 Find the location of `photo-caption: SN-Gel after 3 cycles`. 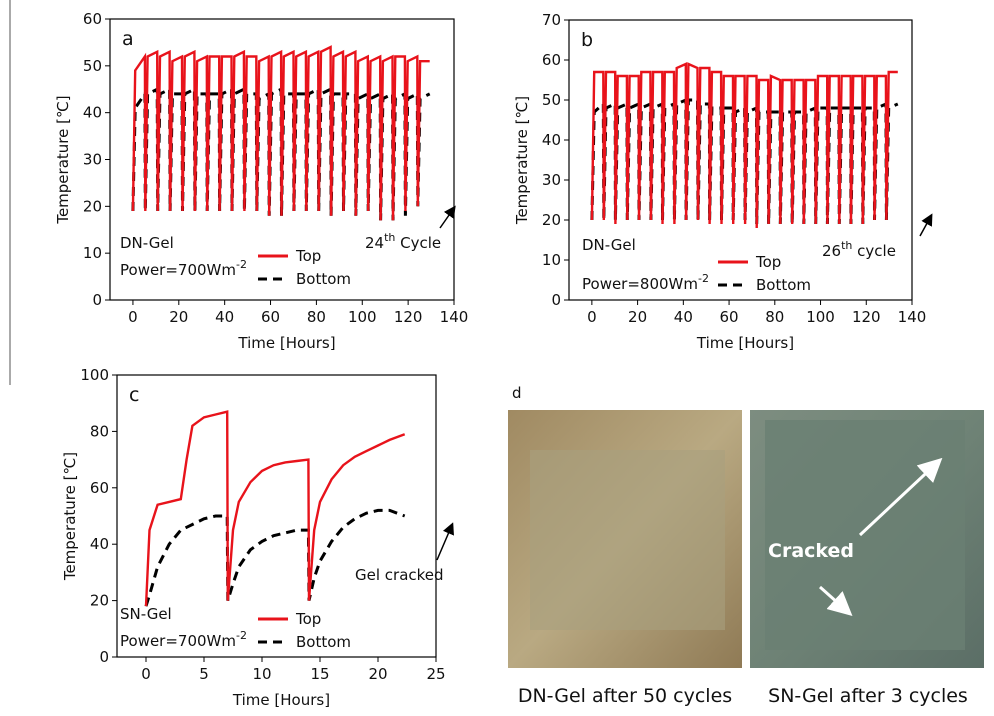

photo-caption: SN-Gel after 3 cycles is located at coordinates (868, 696).